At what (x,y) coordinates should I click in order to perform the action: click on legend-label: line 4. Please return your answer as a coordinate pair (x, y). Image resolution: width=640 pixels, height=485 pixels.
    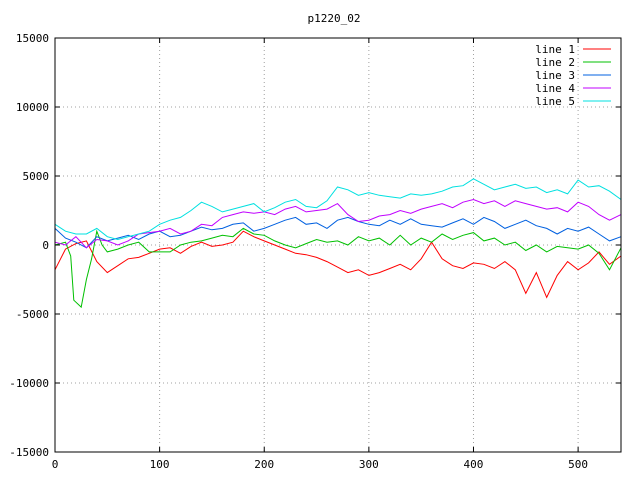
    Looking at the image, I should click on (555, 88).